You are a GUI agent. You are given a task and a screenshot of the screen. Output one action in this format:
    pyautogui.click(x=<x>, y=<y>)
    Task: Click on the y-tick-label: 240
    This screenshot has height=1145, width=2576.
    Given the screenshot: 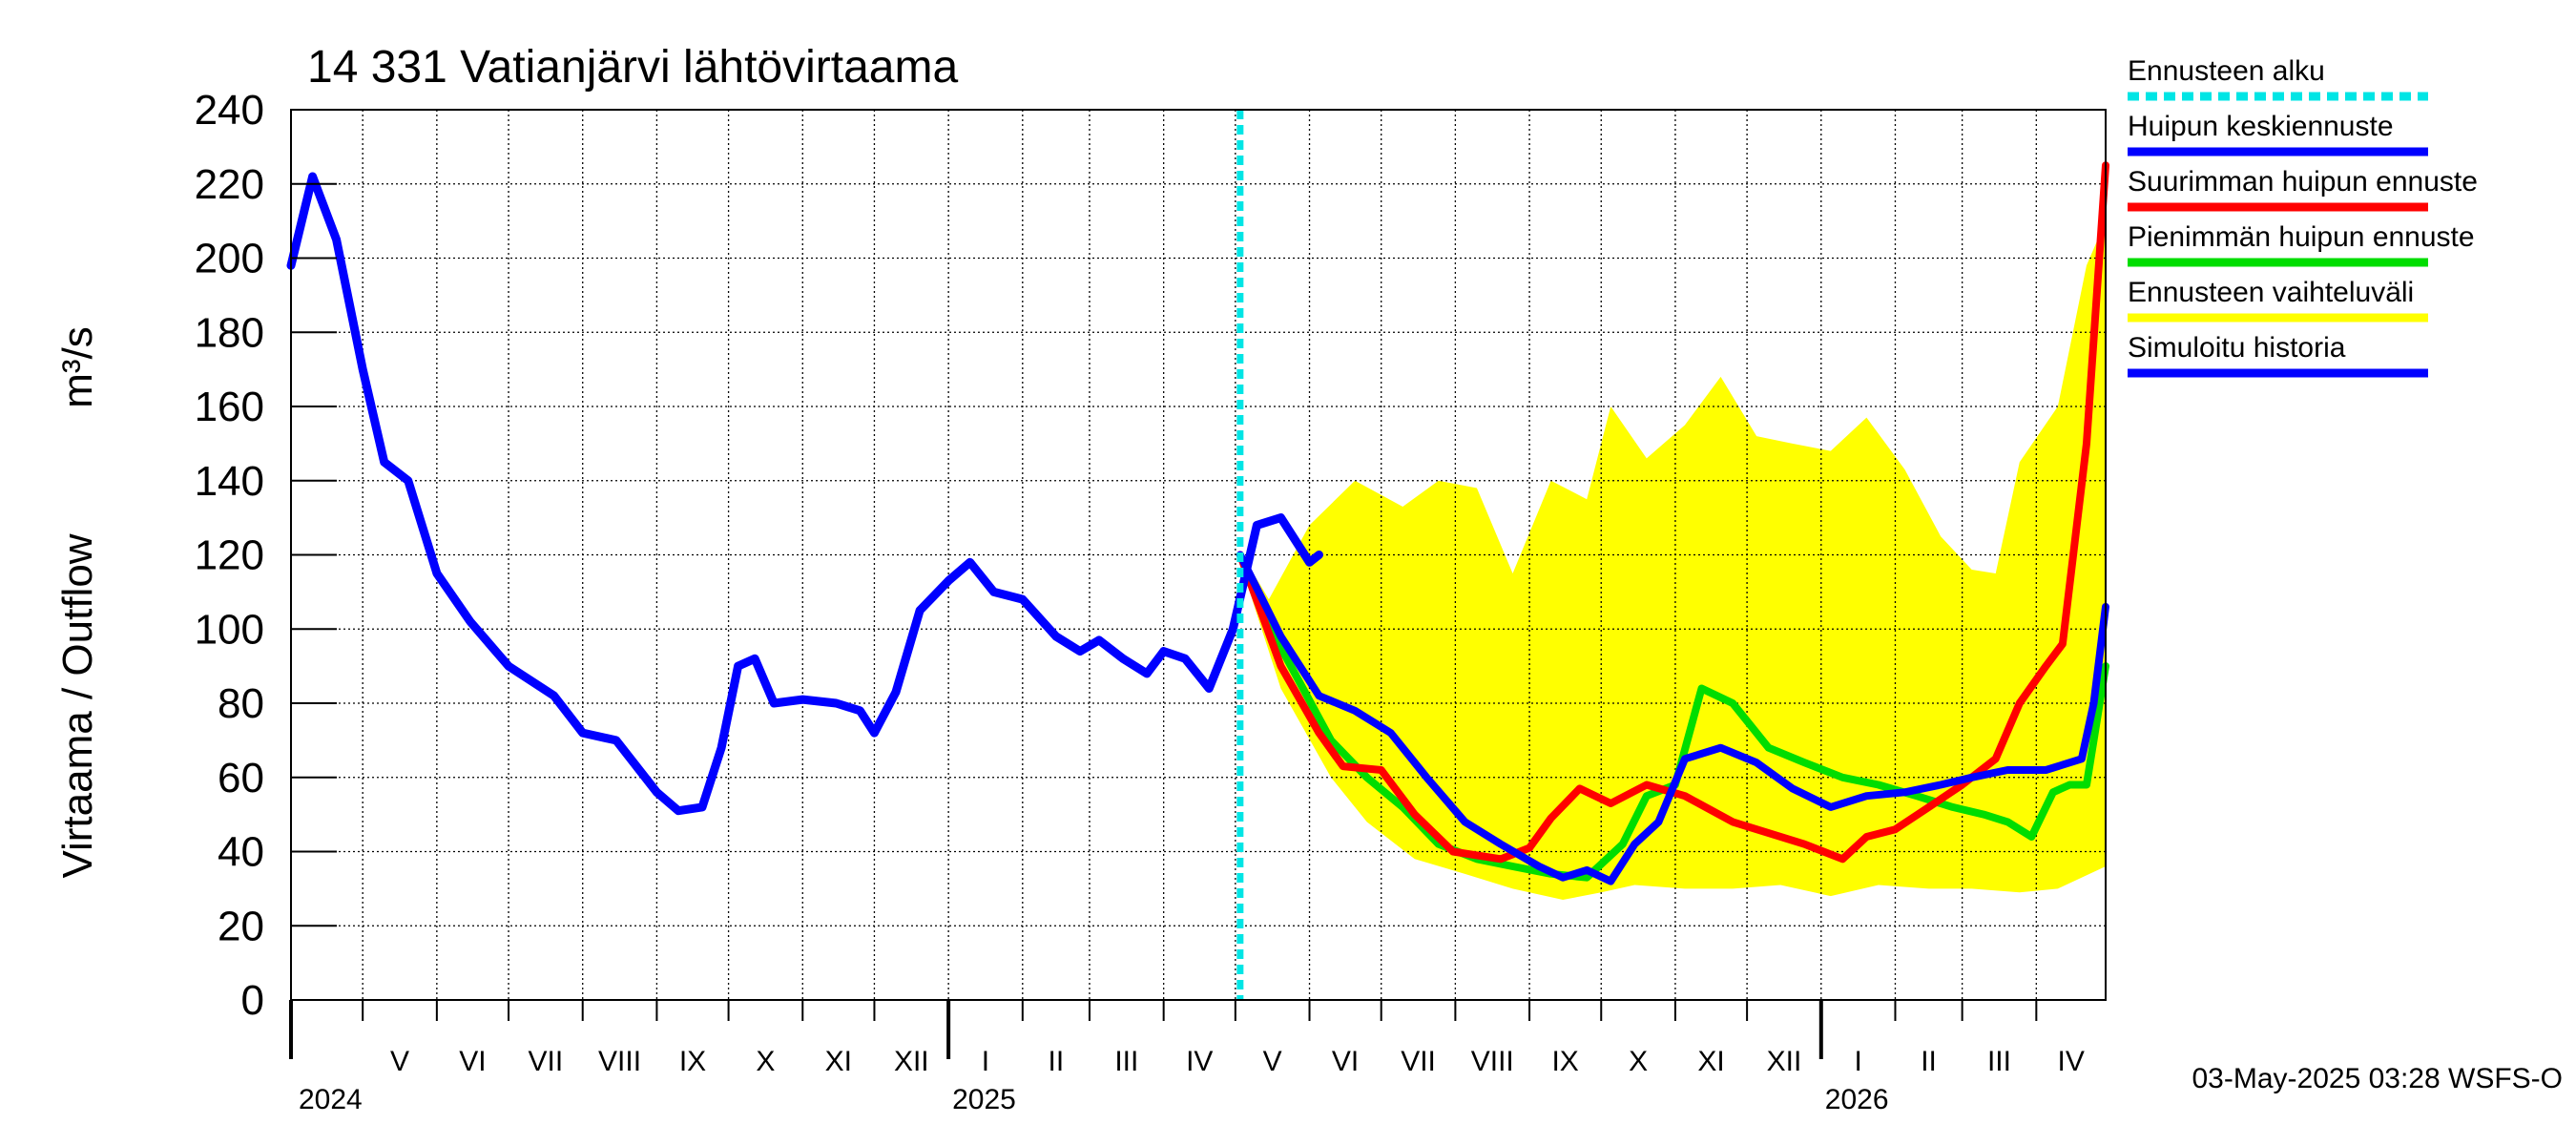 What is the action you would take?
    pyautogui.click(x=229, y=110)
    